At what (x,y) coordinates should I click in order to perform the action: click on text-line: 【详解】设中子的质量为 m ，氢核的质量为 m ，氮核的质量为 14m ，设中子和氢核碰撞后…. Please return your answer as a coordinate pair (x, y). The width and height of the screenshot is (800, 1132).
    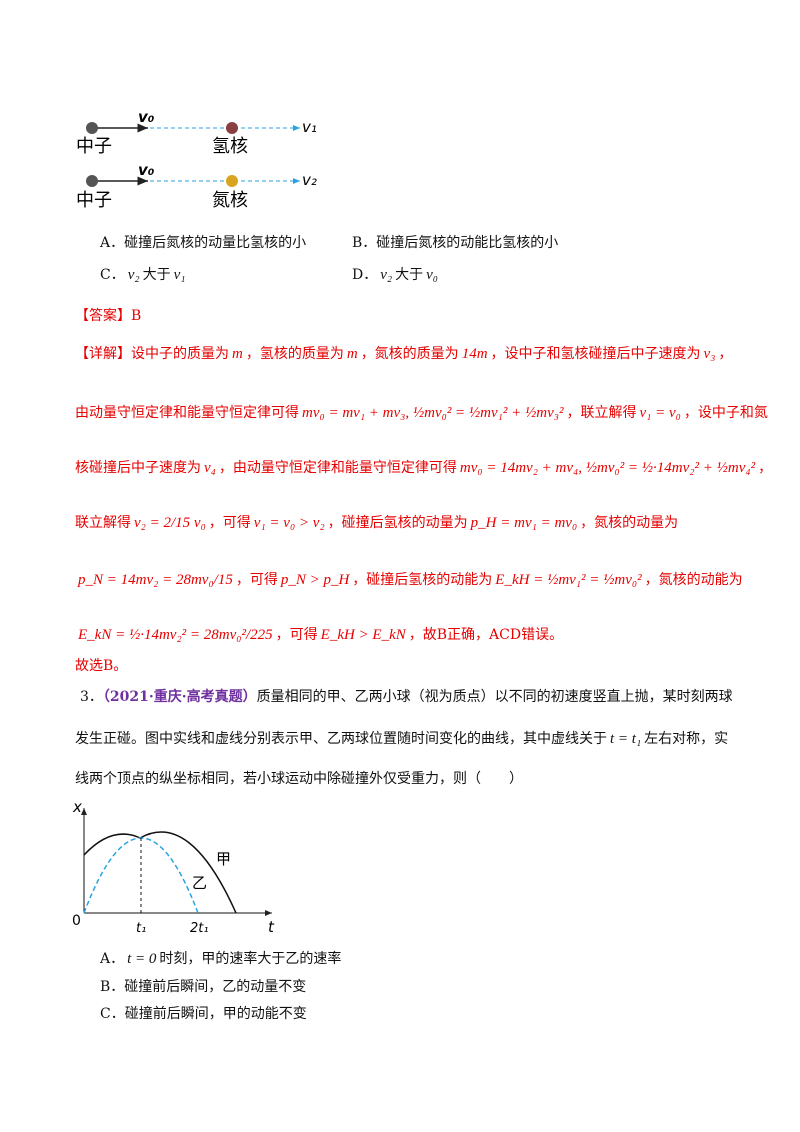
    Looking at the image, I should click on (403, 353).